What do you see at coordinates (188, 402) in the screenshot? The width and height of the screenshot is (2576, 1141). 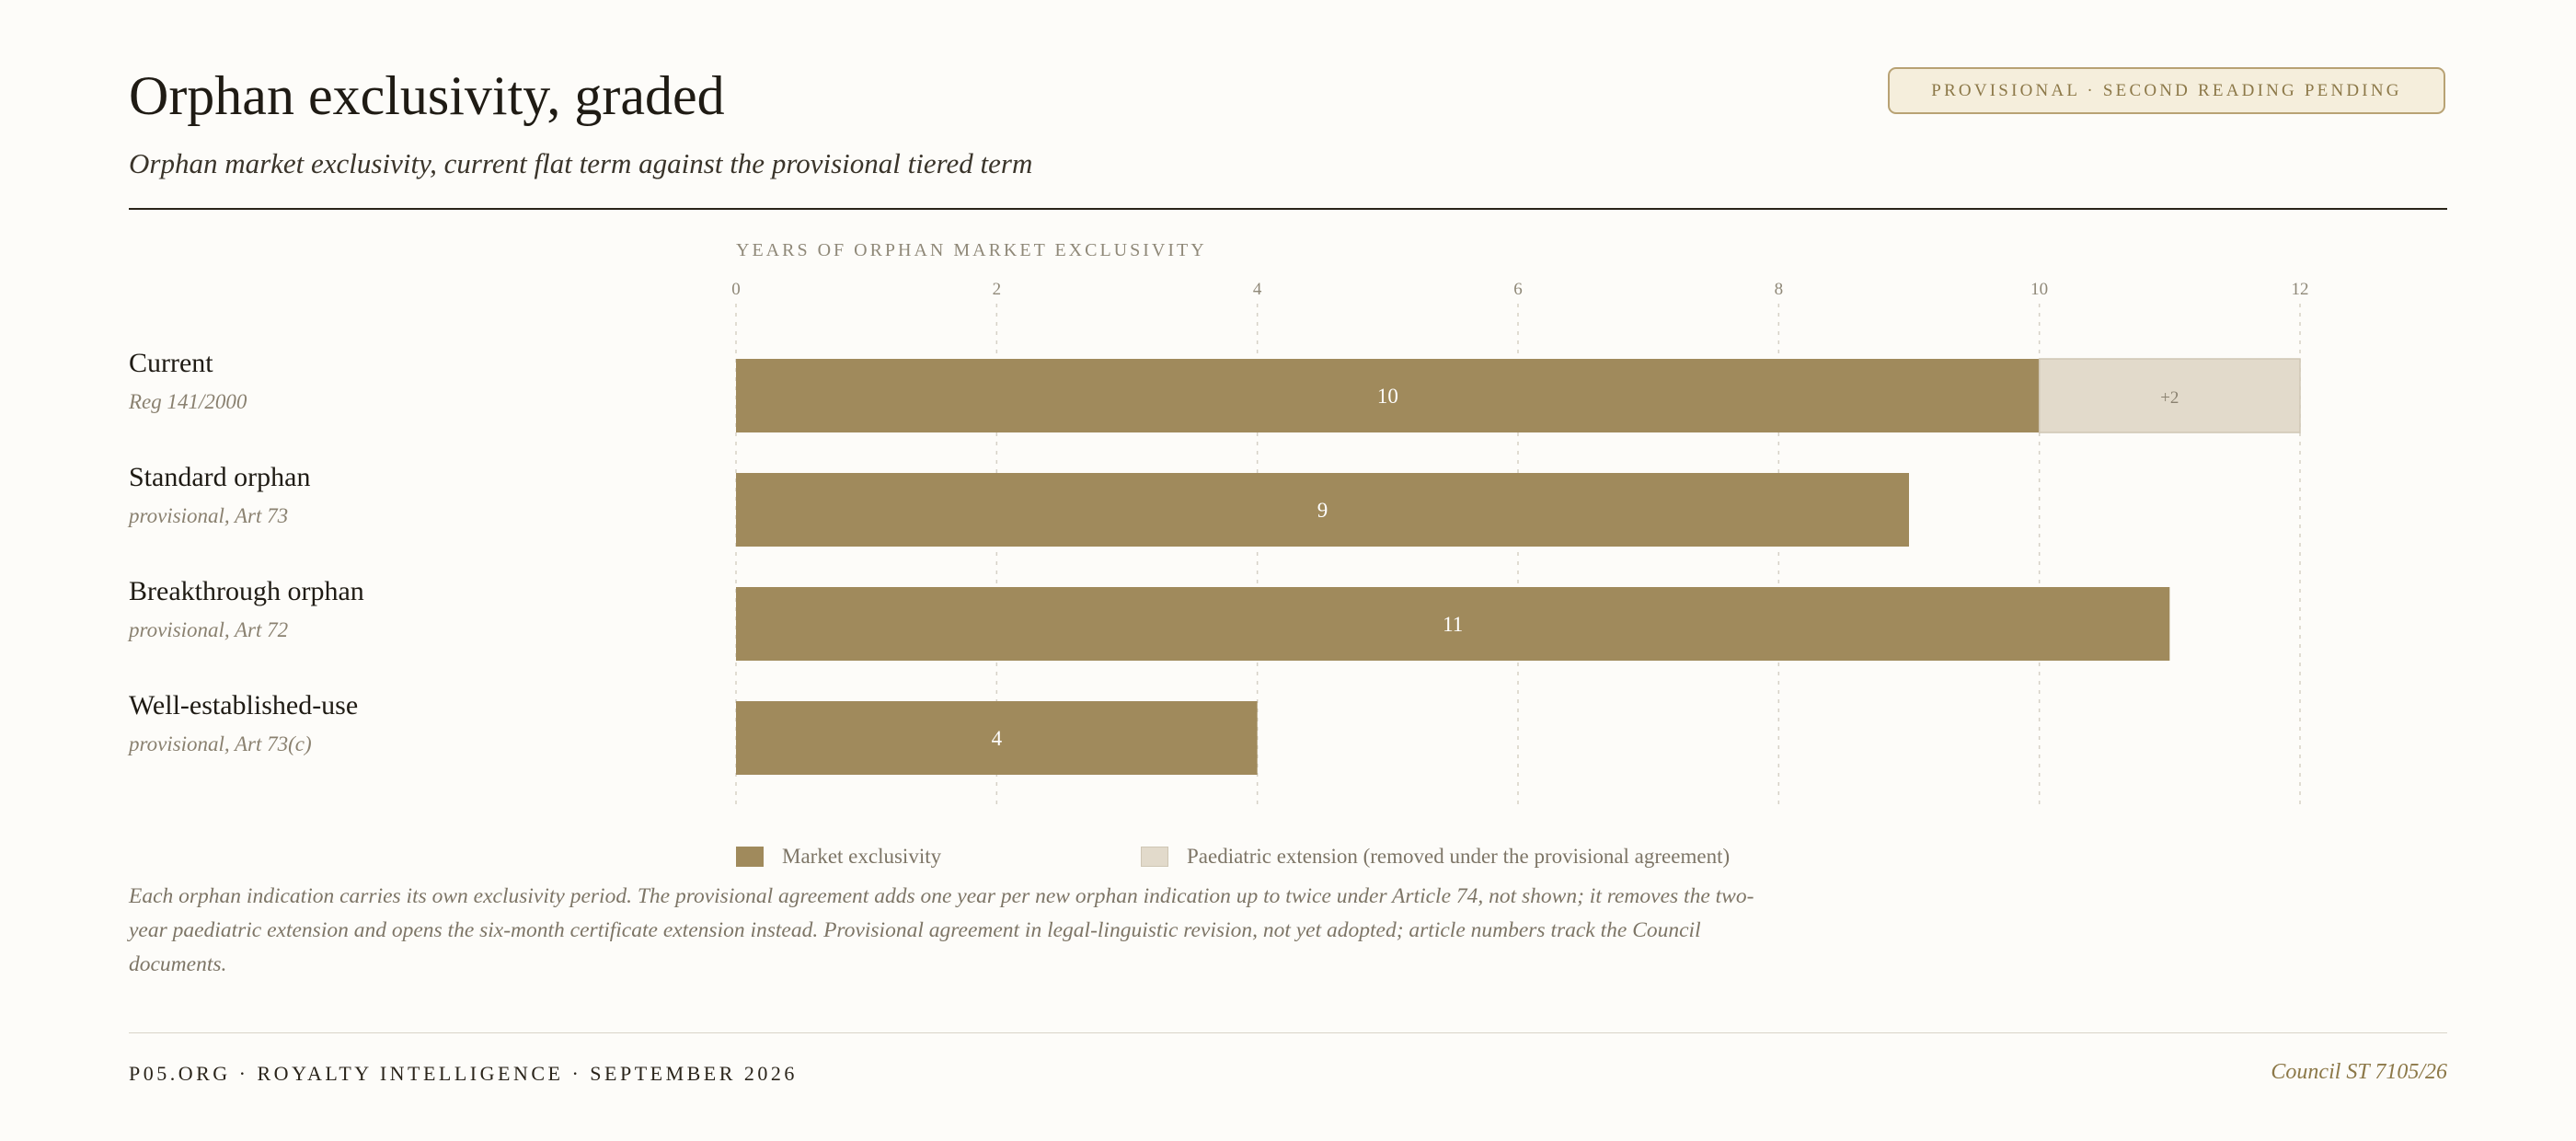 I see `row-ref-current: Reg 141/2000` at bounding box center [188, 402].